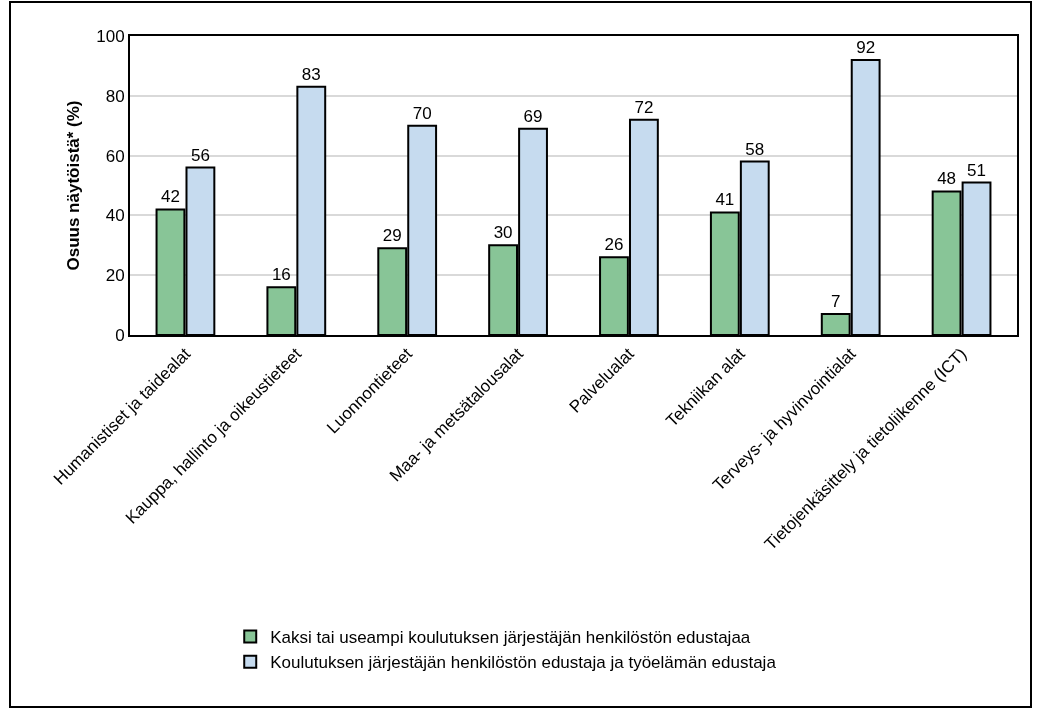 The width and height of the screenshot is (1039, 709). I want to click on y-tick-label: 60, so click(115, 156).